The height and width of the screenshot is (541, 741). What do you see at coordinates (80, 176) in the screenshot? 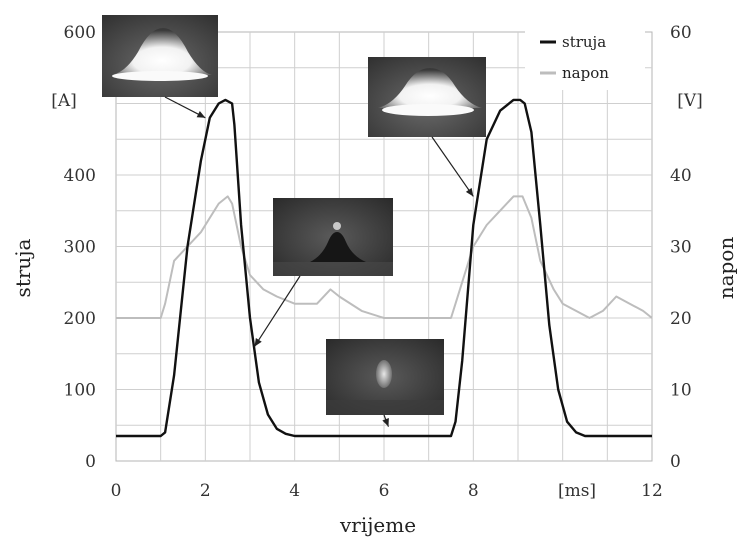
I see `left-tick-label: 400` at bounding box center [80, 176].